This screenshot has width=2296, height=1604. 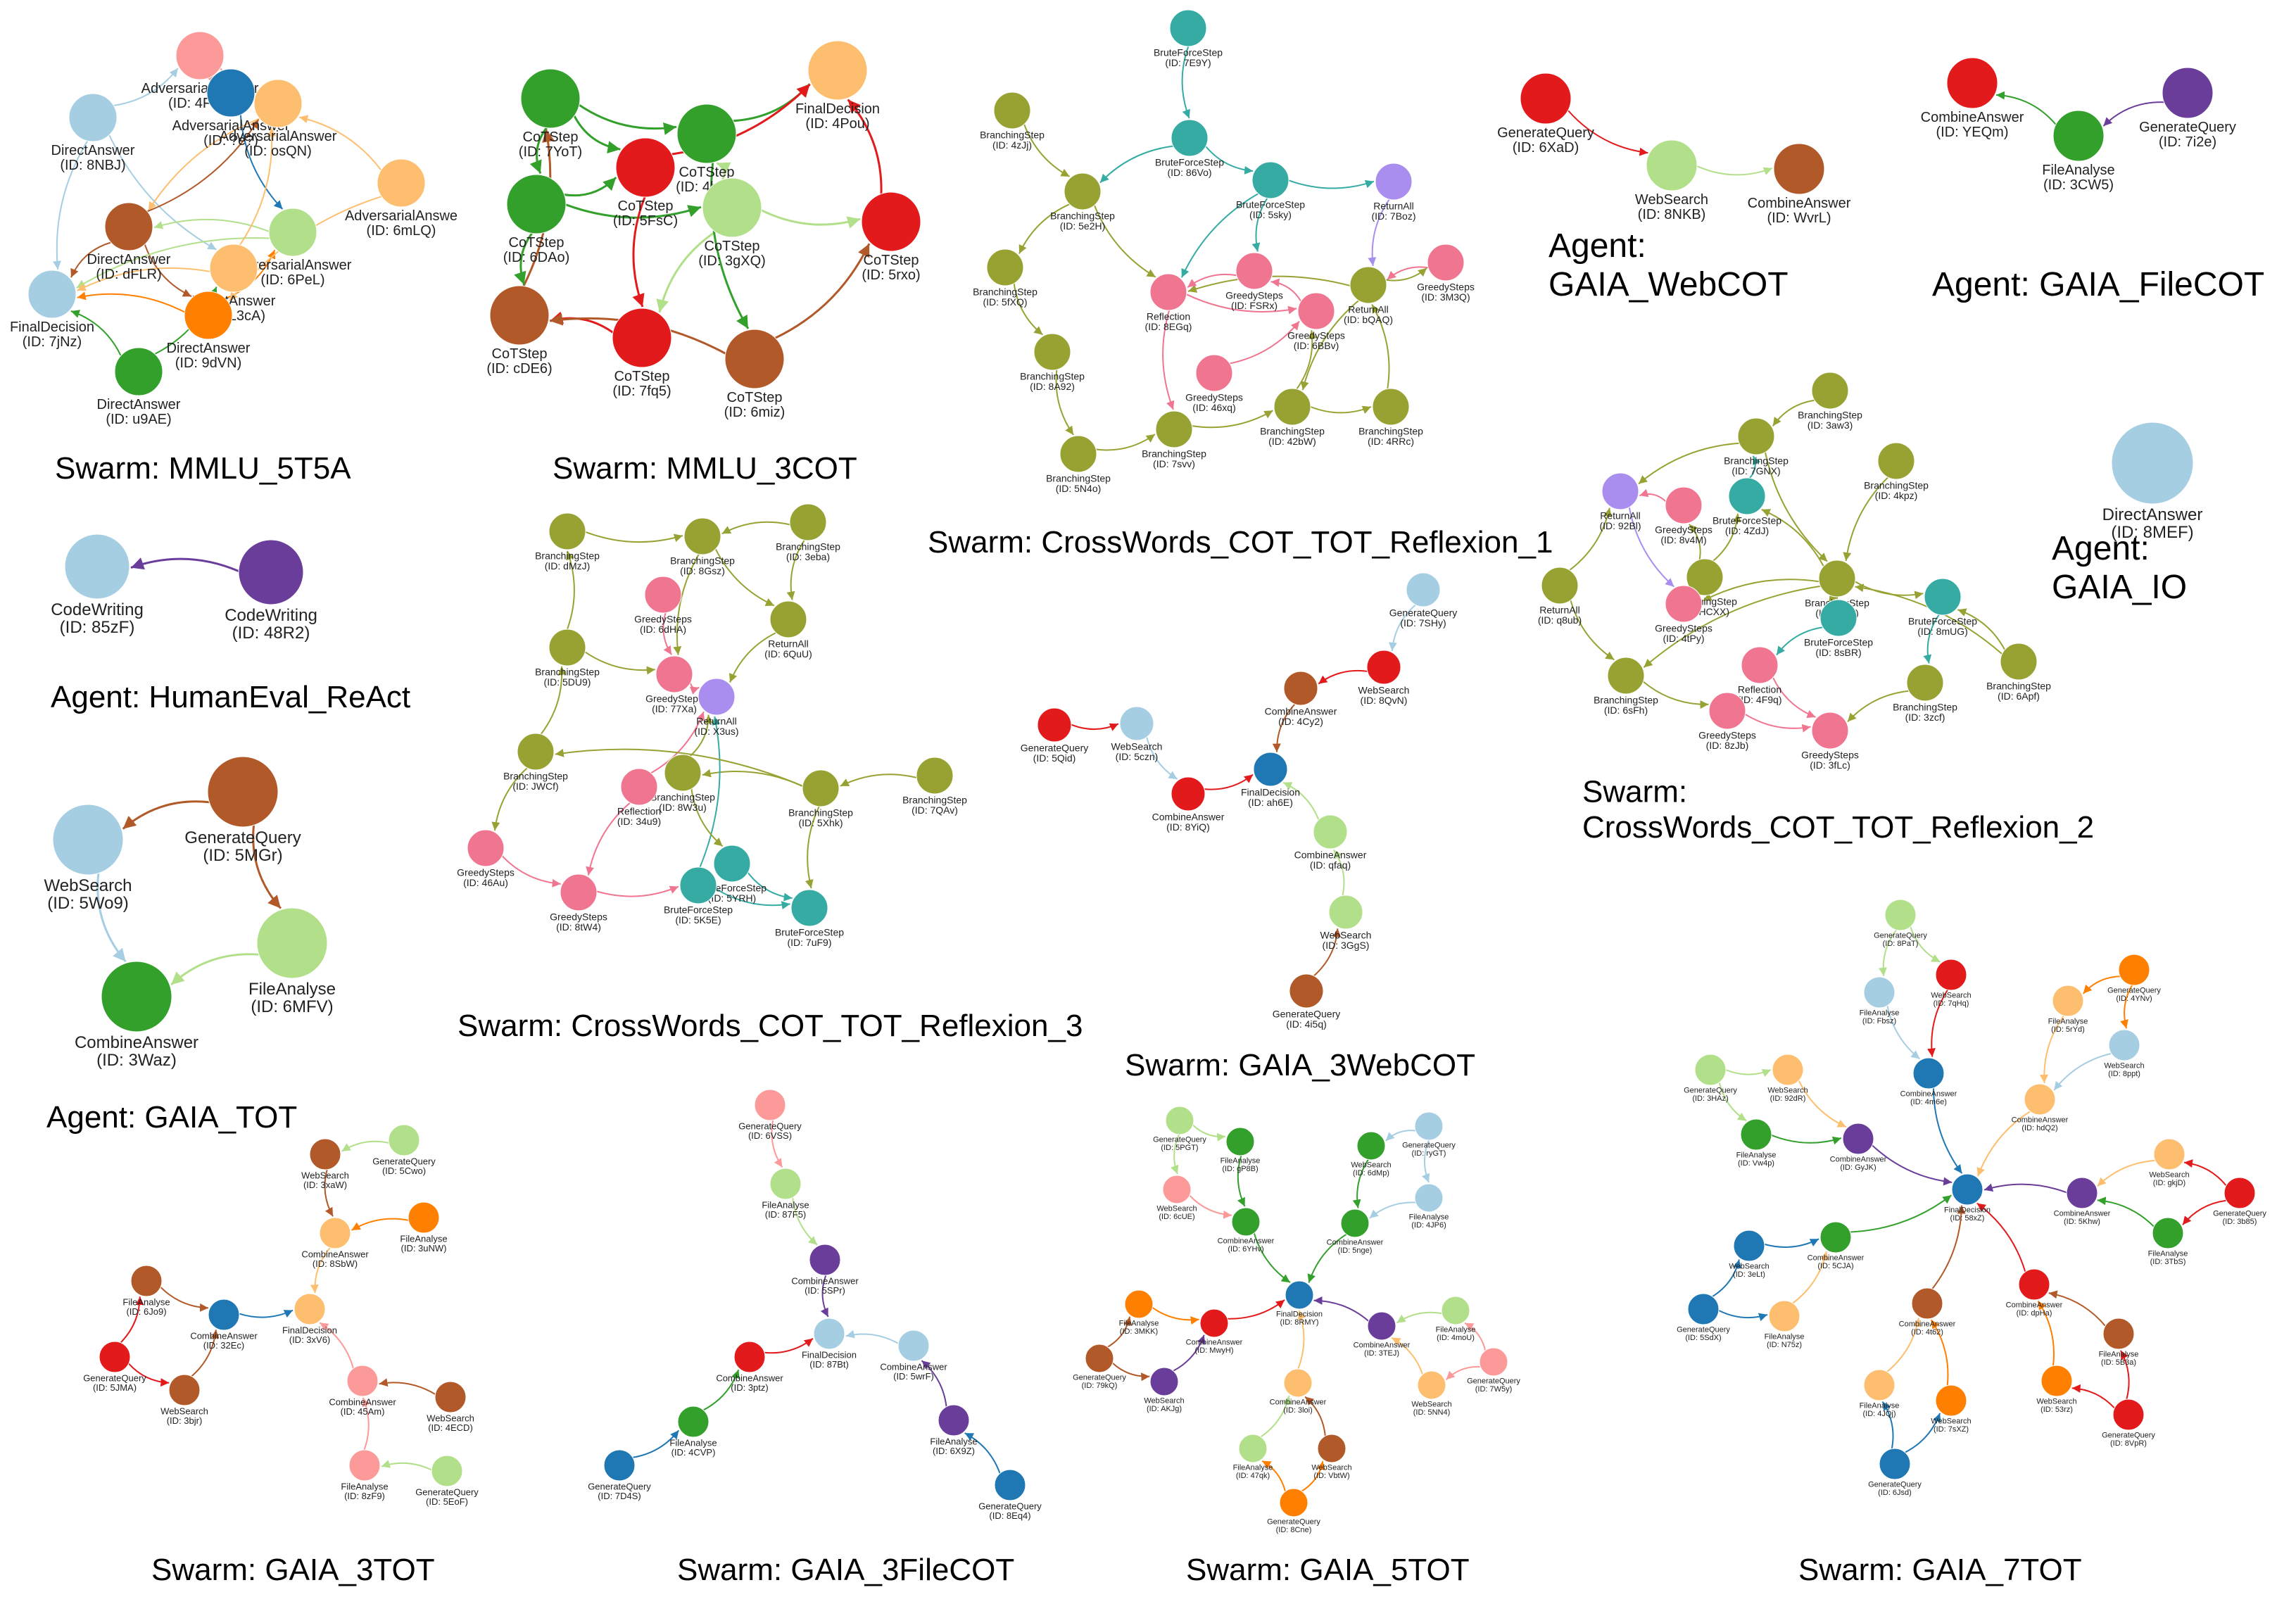 I want to click on node-tot7-p25: WebSearch(ID: 53rz), so click(x=2056, y=1389).